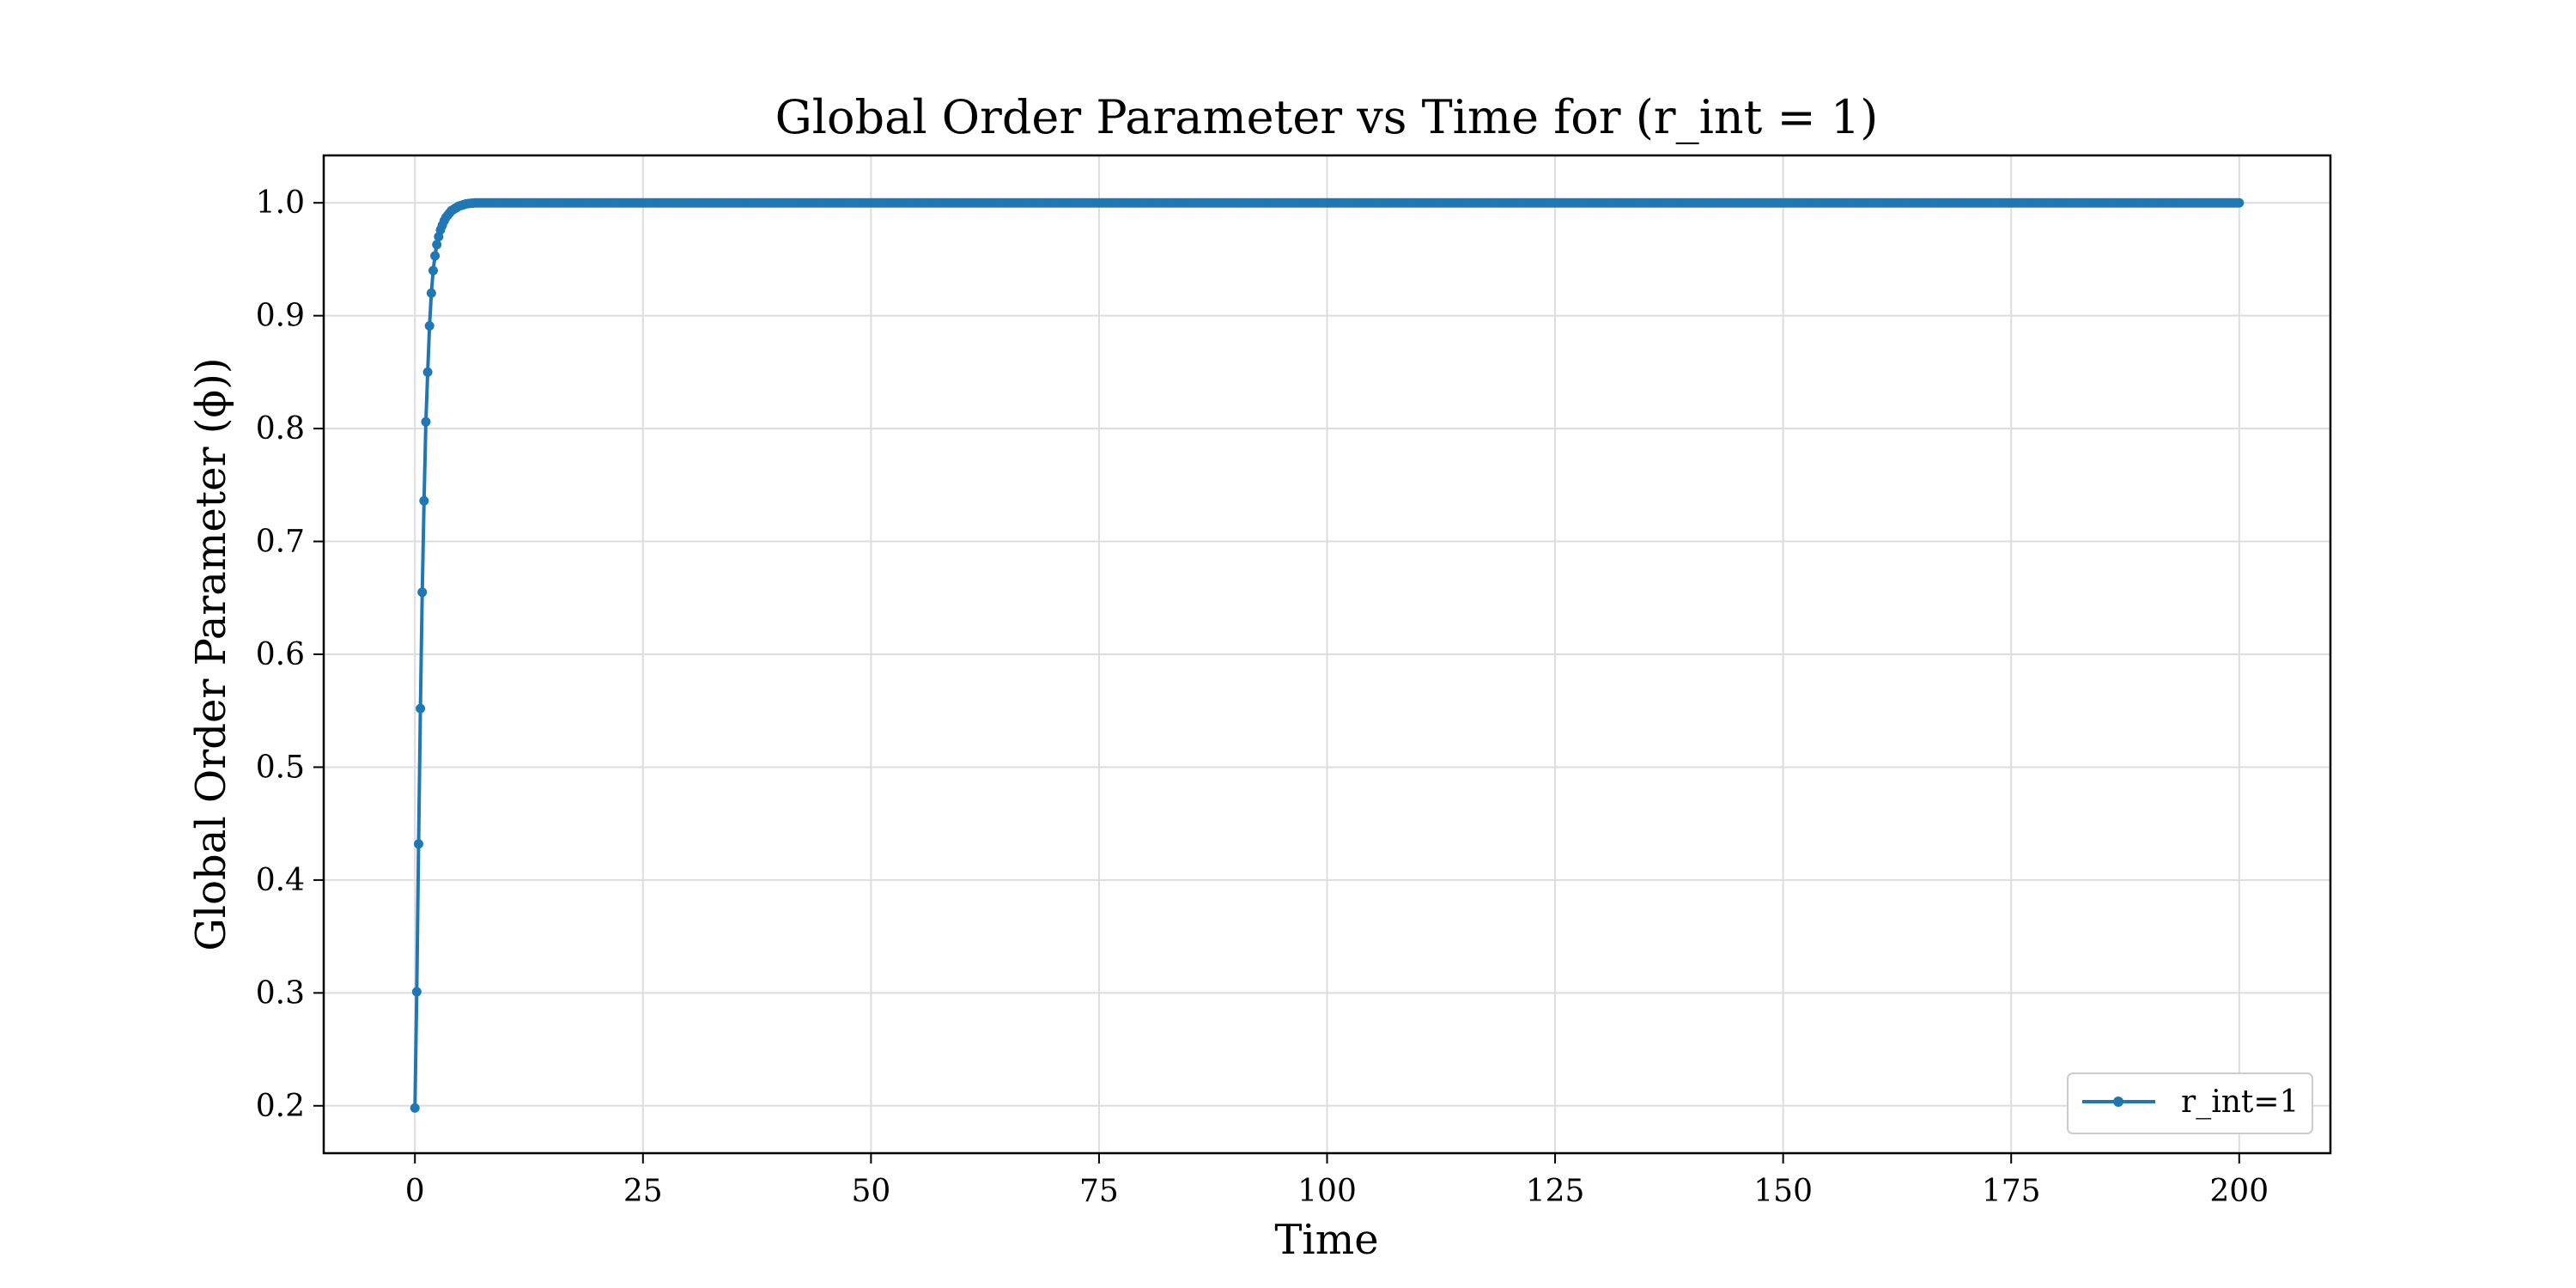 The width and height of the screenshot is (2576, 1288). What do you see at coordinates (280, 881) in the screenshot?
I see `y-tick-label: 0.4` at bounding box center [280, 881].